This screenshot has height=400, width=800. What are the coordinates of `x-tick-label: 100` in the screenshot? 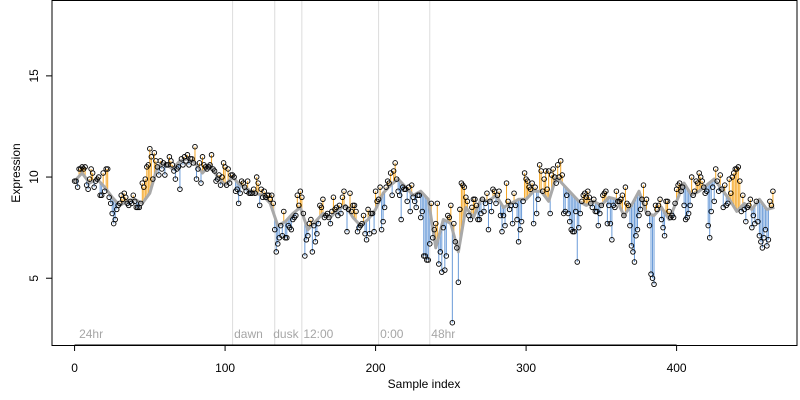 It's located at (225, 368).